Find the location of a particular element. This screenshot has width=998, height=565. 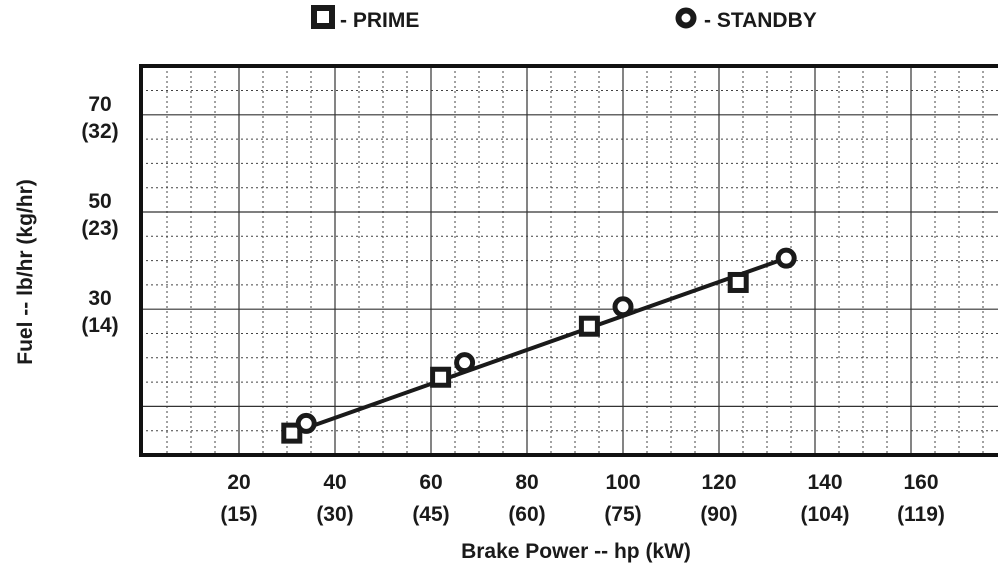

legend-item-prime: - PRIME is located at coordinates (365, 18).